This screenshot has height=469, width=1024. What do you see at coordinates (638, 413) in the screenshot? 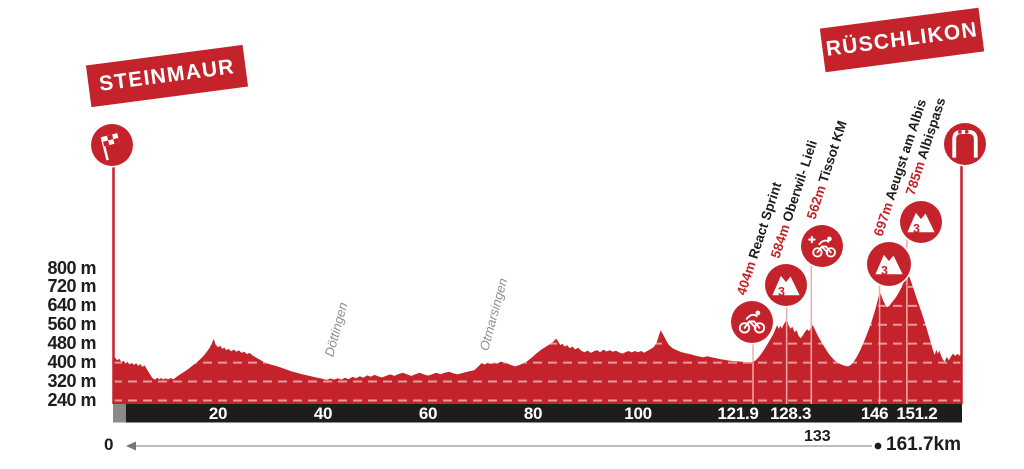
I see `x-axis-label-100: 100` at bounding box center [638, 413].